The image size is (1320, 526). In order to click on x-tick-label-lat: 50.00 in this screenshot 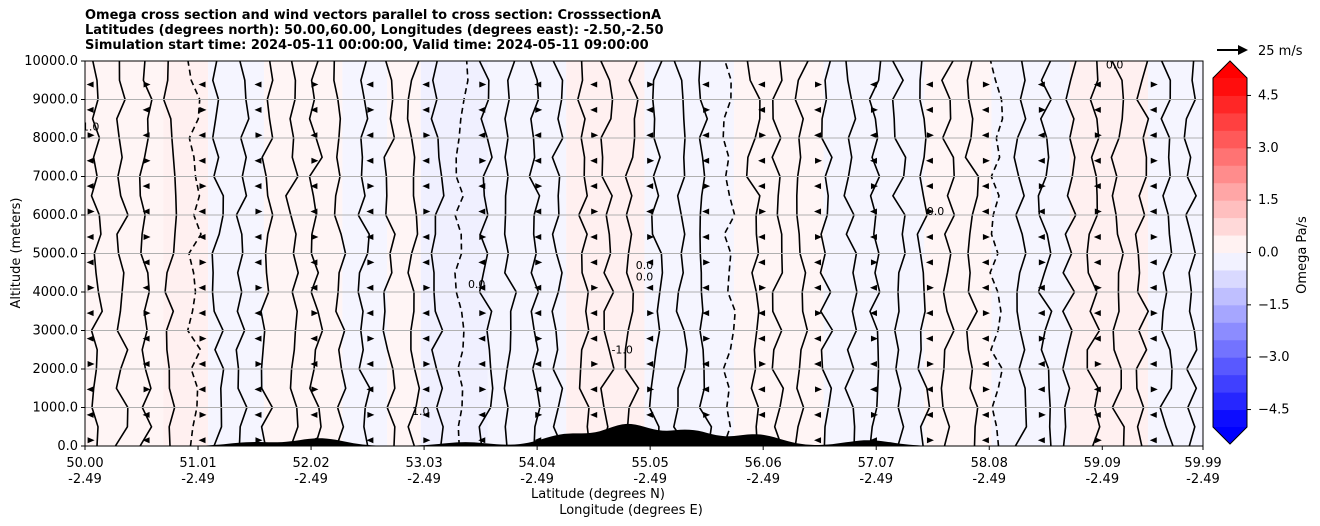, I will do `click(84, 463)`.